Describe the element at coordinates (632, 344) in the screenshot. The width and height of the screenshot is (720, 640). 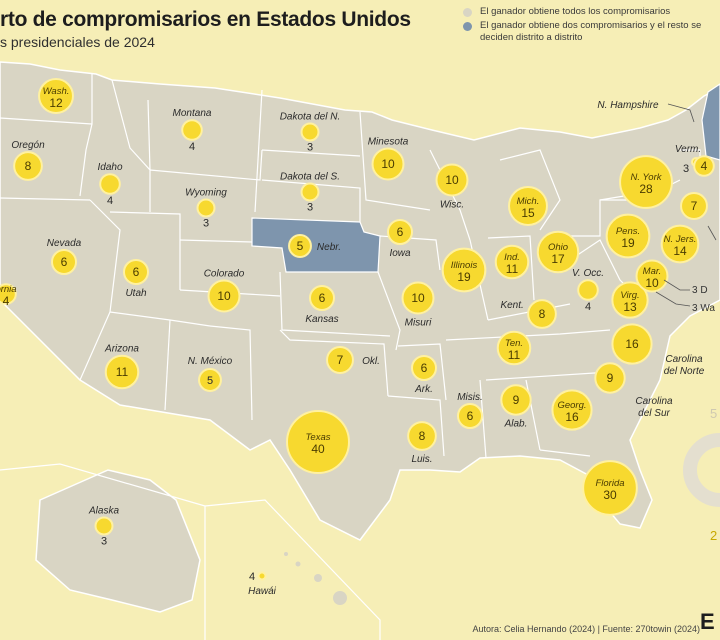
I see `bubble-circle-north-carolina` at that location.